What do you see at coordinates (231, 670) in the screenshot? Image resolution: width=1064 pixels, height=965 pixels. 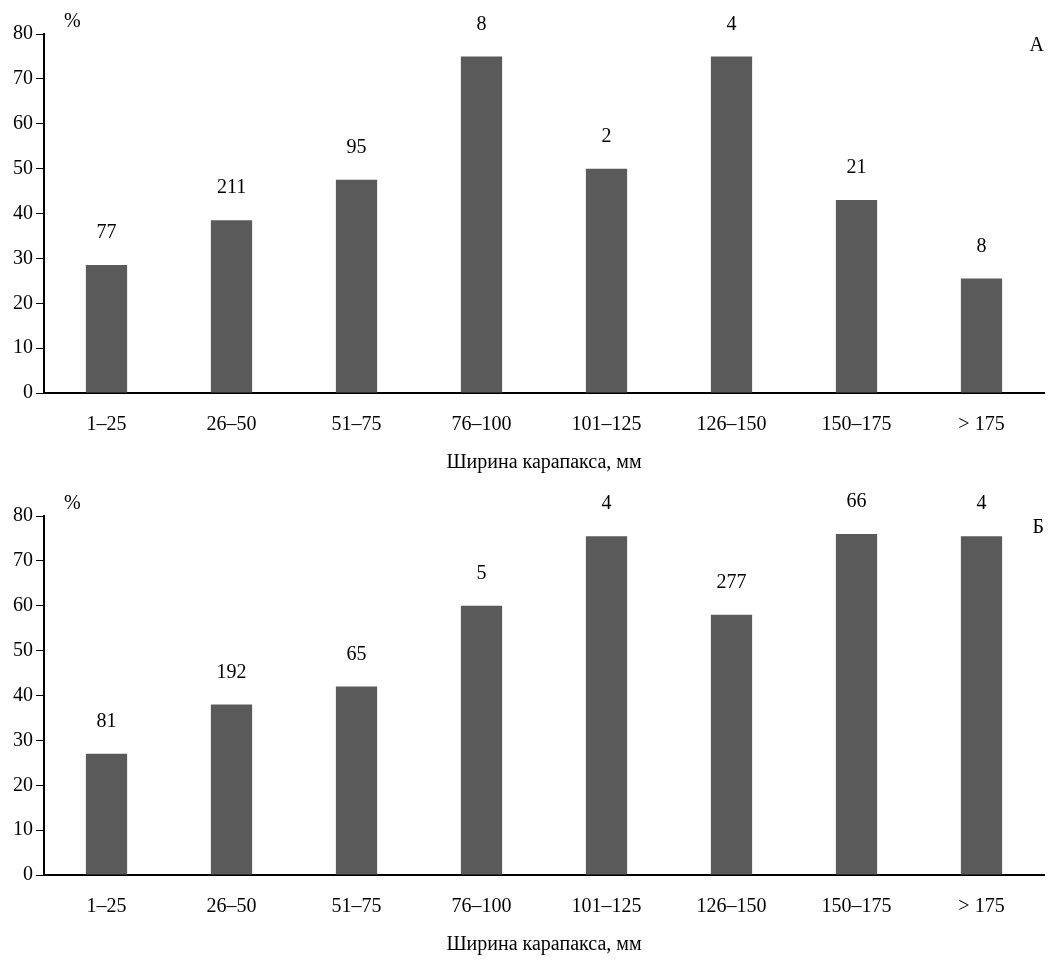 I see `annotation: 192` at bounding box center [231, 670].